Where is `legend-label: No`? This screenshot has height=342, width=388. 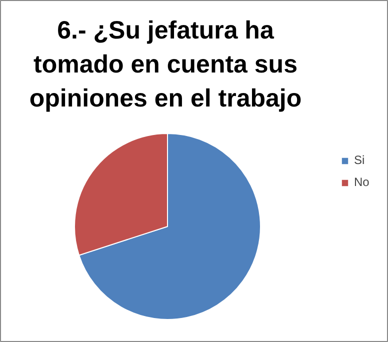 legend-label: No is located at coordinates (362, 182).